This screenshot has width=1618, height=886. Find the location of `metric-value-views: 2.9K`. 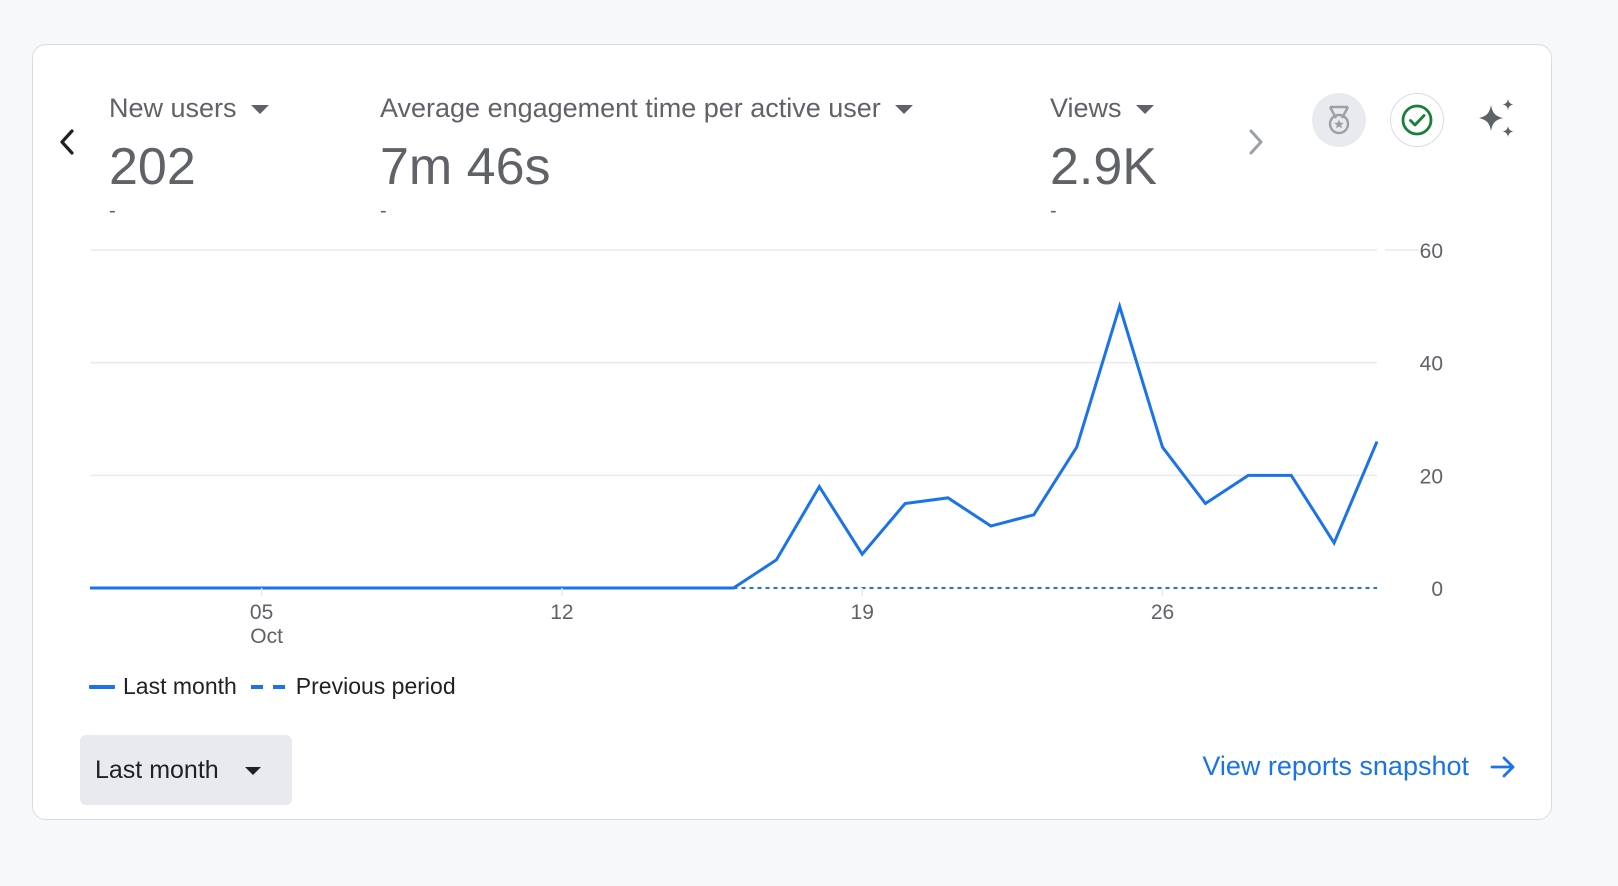

metric-value-views: 2.9K is located at coordinates (1103, 167).